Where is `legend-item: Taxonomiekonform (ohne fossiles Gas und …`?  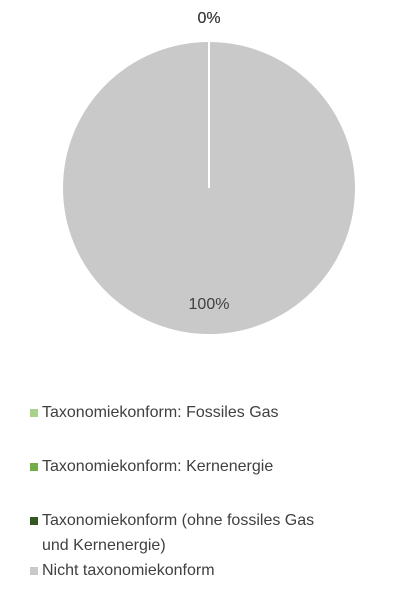 legend-item: Taxonomiekonform (ohne fossiles Gas und … is located at coordinates (215, 533).